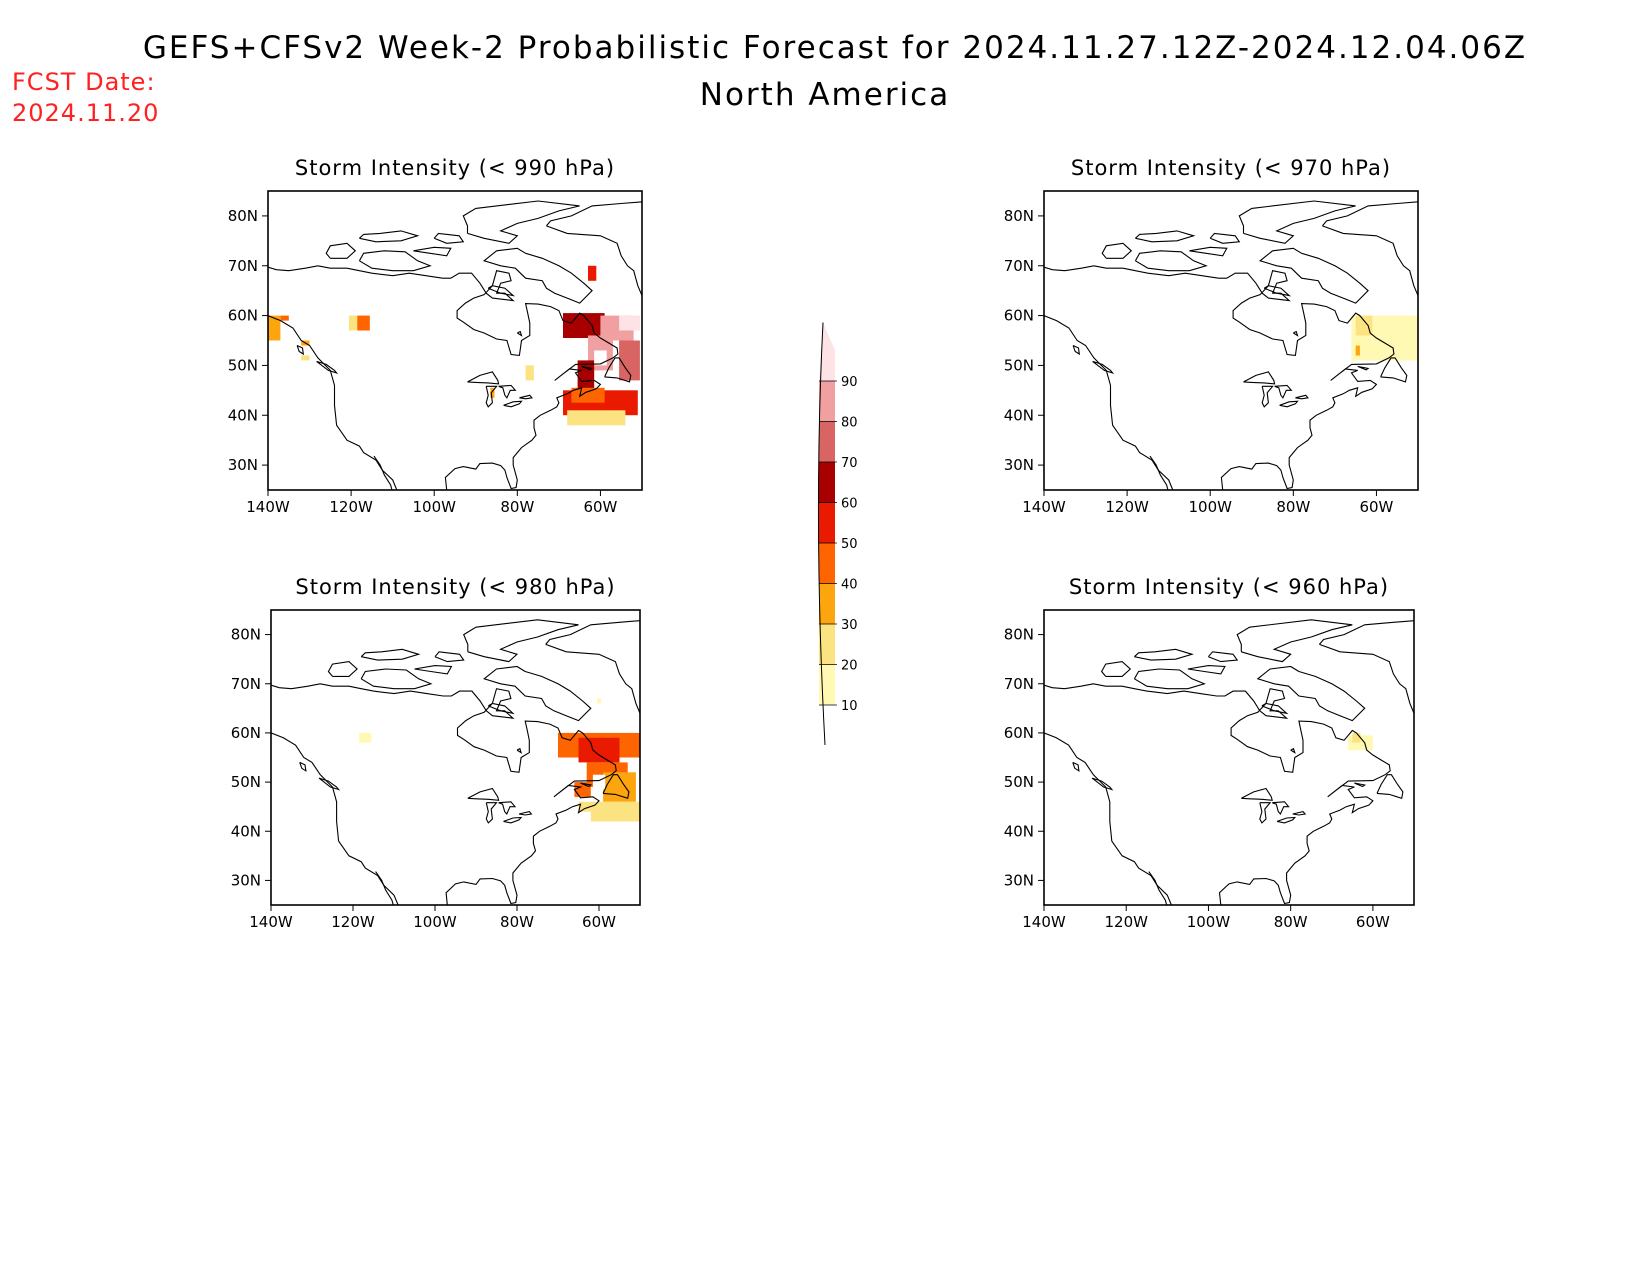  What do you see at coordinates (825, 95) in the screenshot?
I see `region-subtitle: North America` at bounding box center [825, 95].